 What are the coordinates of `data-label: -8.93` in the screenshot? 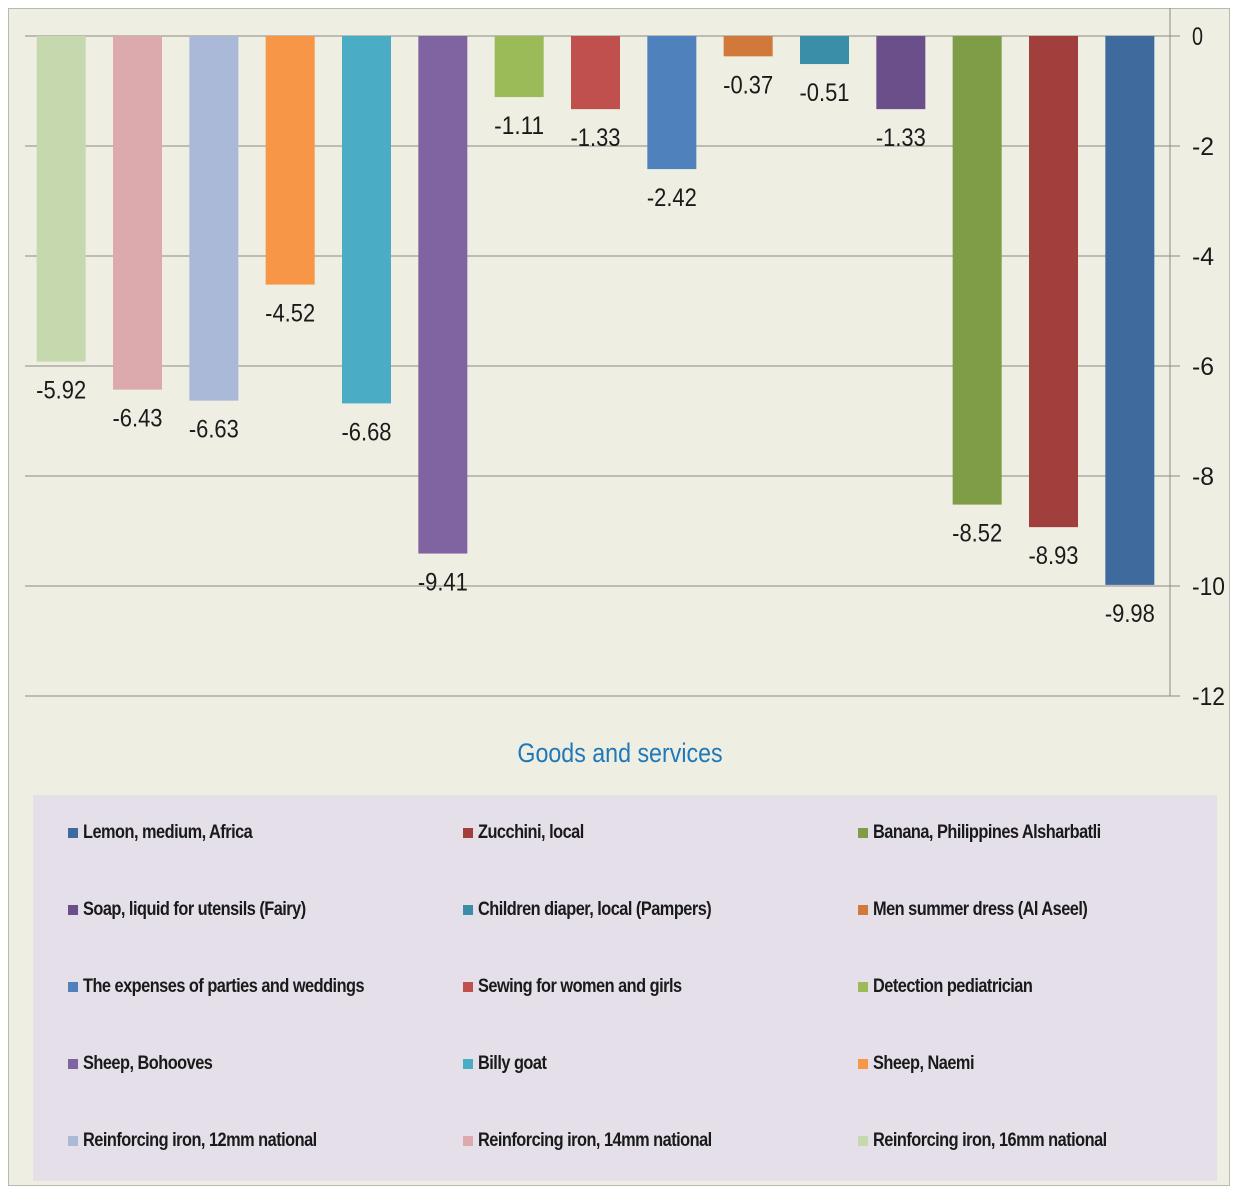 It's located at (1054, 556).